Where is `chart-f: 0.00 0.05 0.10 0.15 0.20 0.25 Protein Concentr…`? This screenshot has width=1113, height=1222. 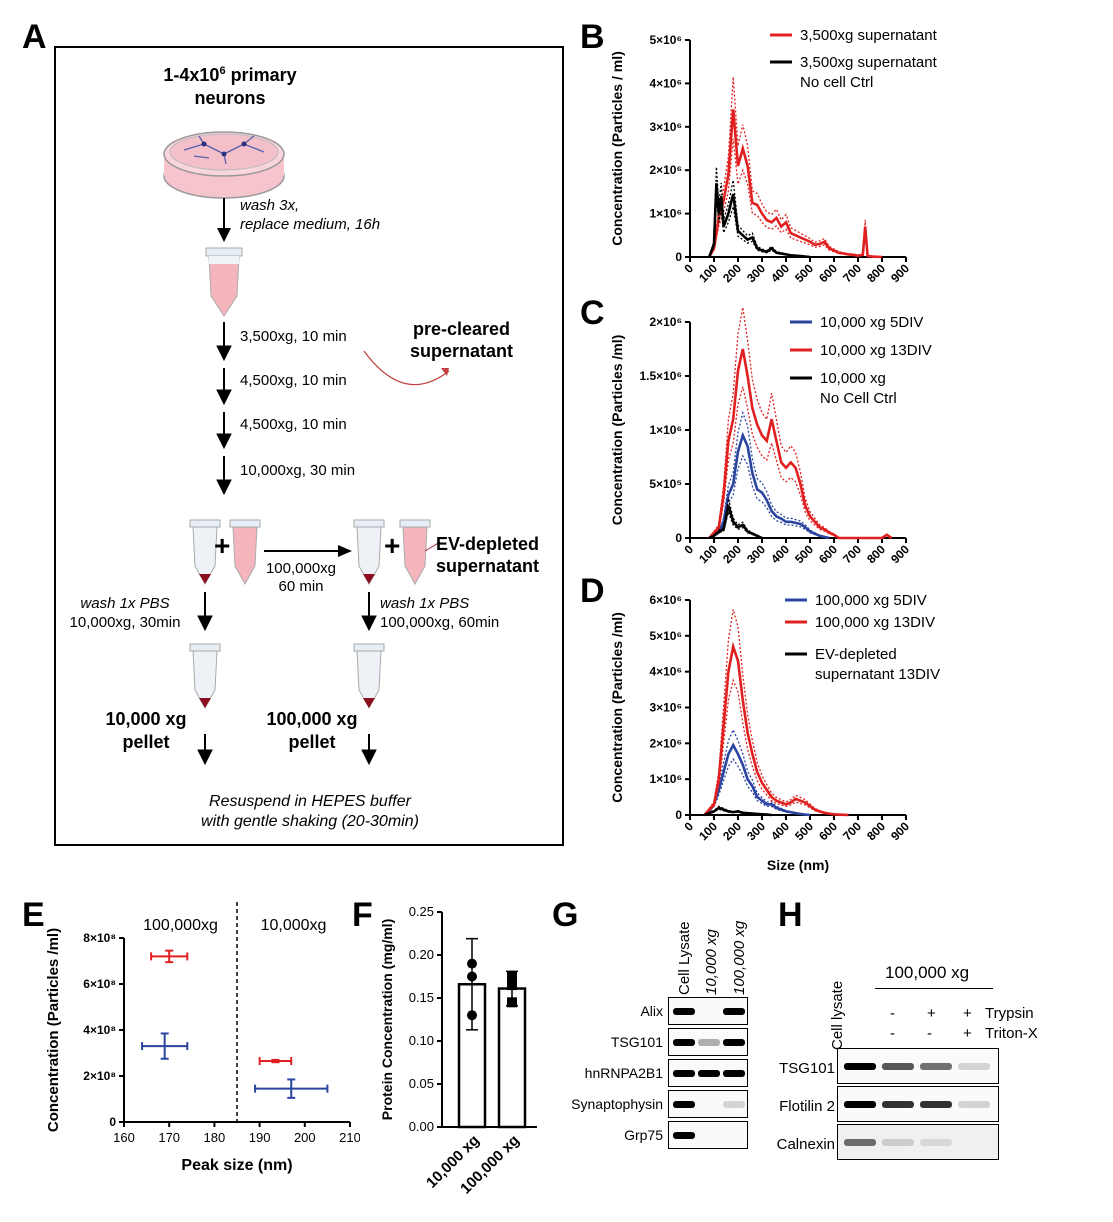 chart-f: 0.00 0.05 0.10 0.15 0.20 0.25 Protein Concentr… is located at coordinates (458, 1051).